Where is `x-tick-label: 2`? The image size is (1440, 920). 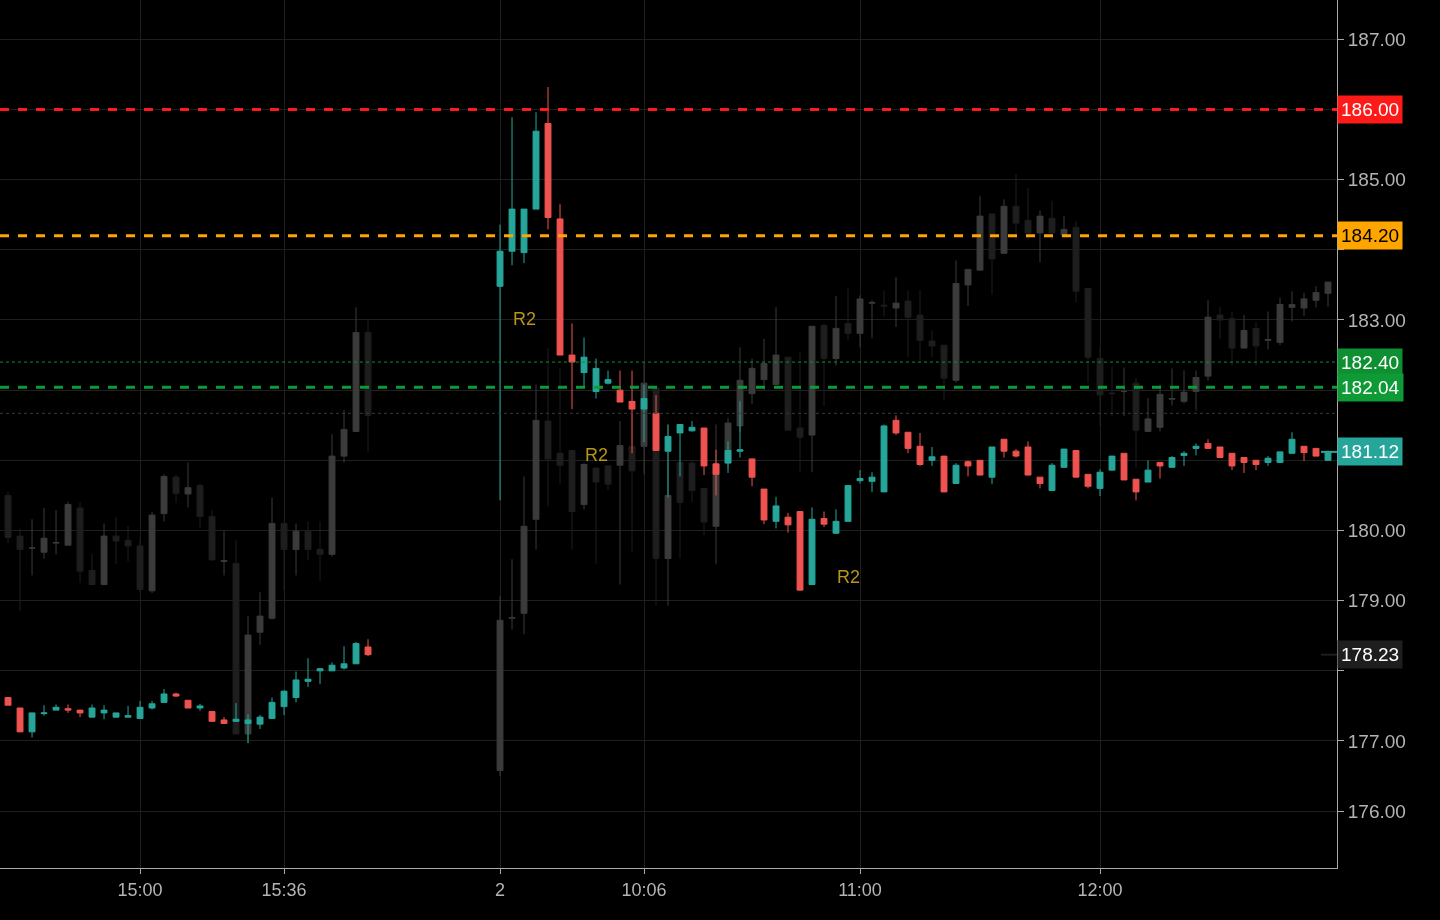
x-tick-label: 2 is located at coordinates (500, 889).